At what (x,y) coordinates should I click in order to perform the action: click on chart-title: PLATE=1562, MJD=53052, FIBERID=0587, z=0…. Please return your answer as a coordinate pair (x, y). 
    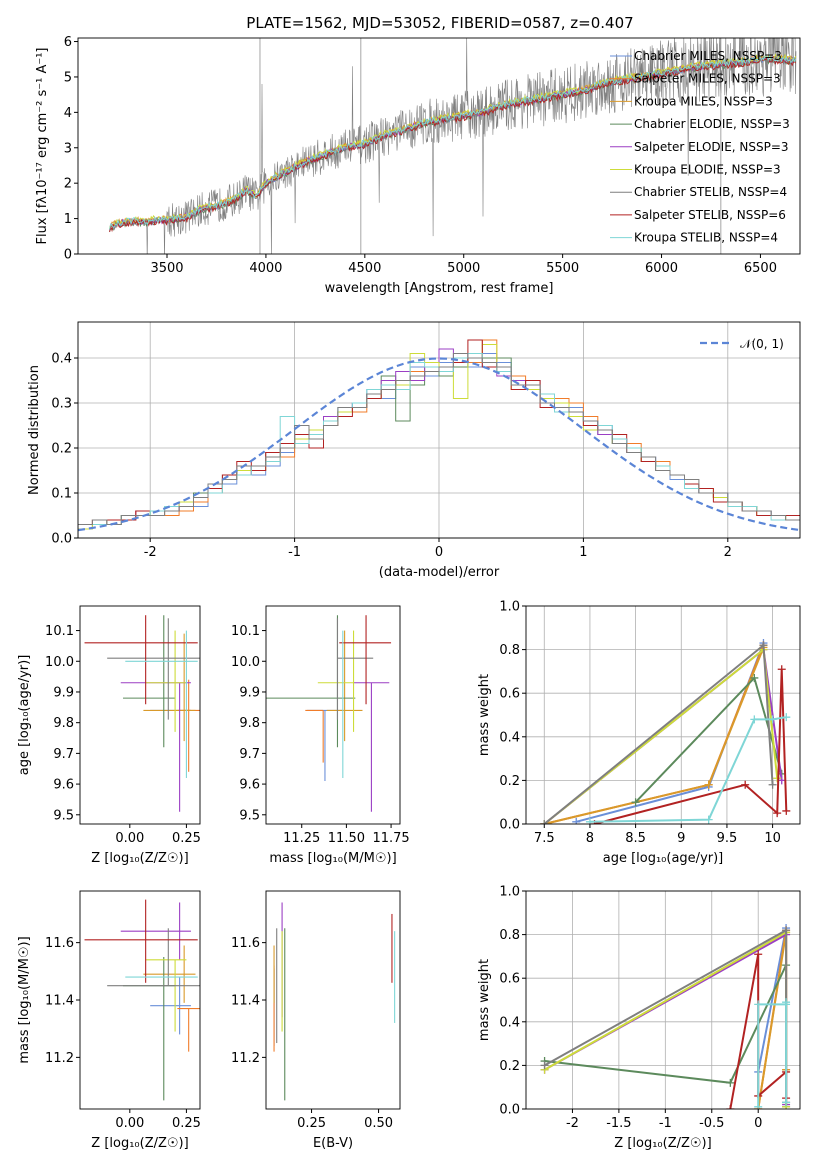
    Looking at the image, I should click on (439, 23).